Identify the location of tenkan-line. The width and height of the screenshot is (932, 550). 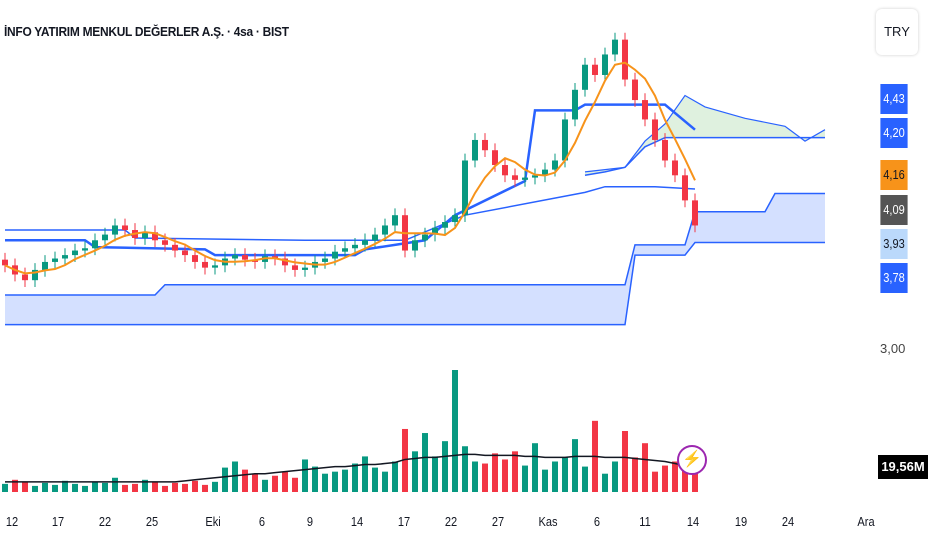
(350, 213).